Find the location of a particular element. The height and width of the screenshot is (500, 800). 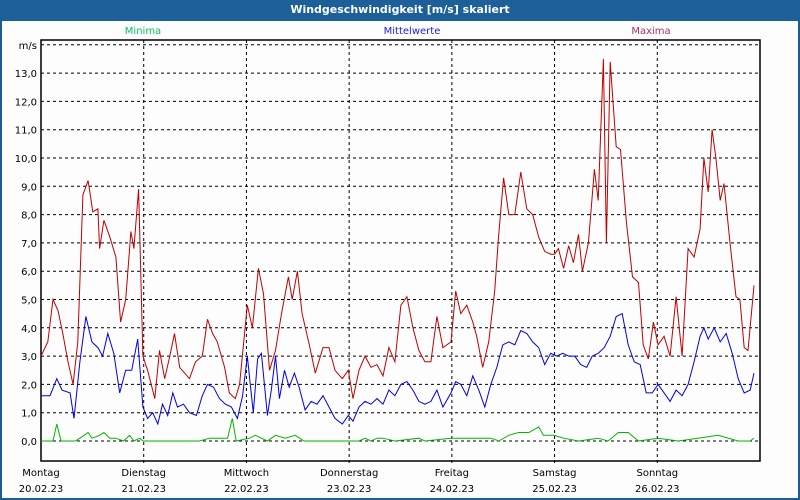

x-tick-day: Samstag is located at coordinates (555, 473).